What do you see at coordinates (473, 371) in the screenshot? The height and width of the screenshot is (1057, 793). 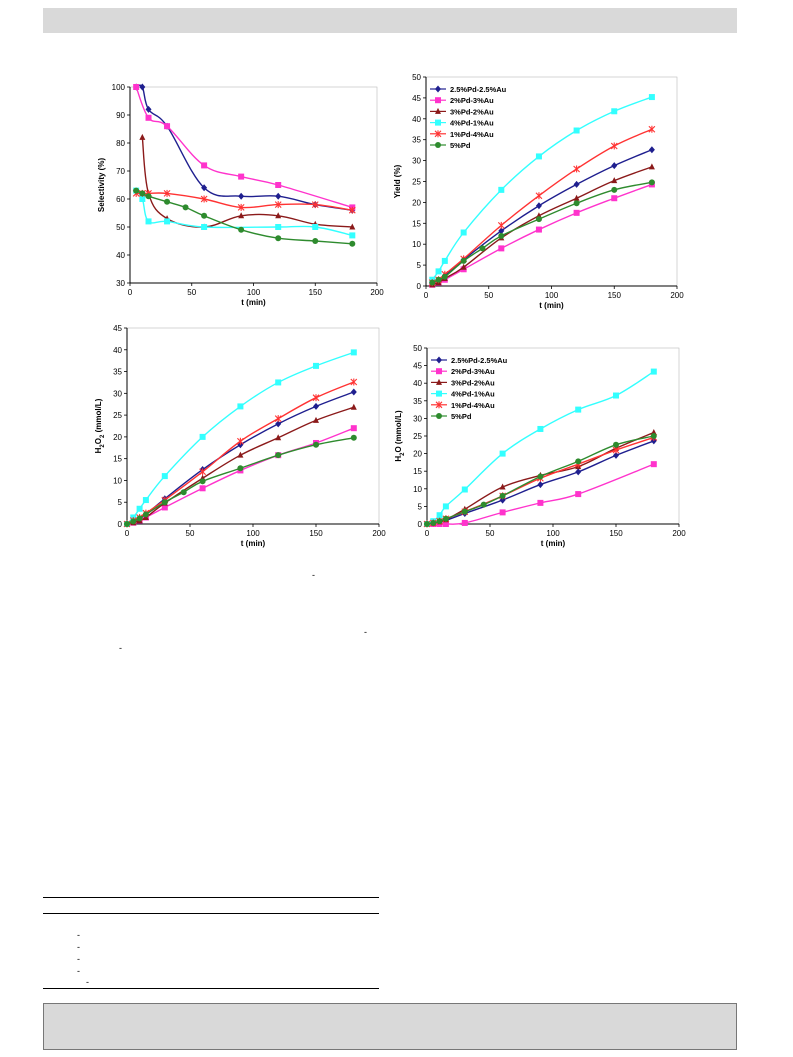 I see `legend-label: 2%Pd-3%Au` at bounding box center [473, 371].